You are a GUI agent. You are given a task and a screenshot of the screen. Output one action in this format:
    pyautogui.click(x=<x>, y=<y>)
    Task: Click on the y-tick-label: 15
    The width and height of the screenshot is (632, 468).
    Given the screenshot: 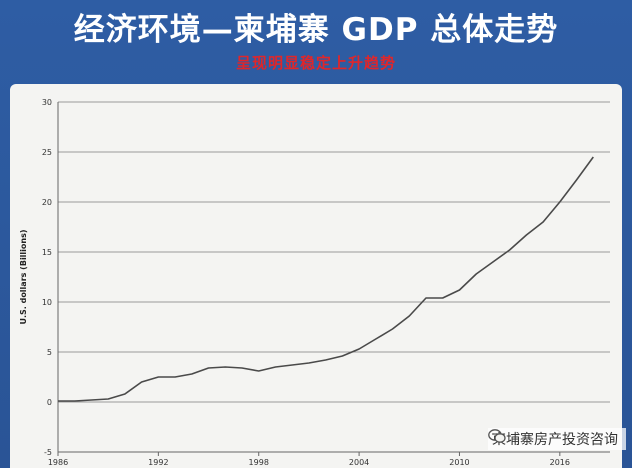 What is the action you would take?
    pyautogui.click(x=47, y=252)
    